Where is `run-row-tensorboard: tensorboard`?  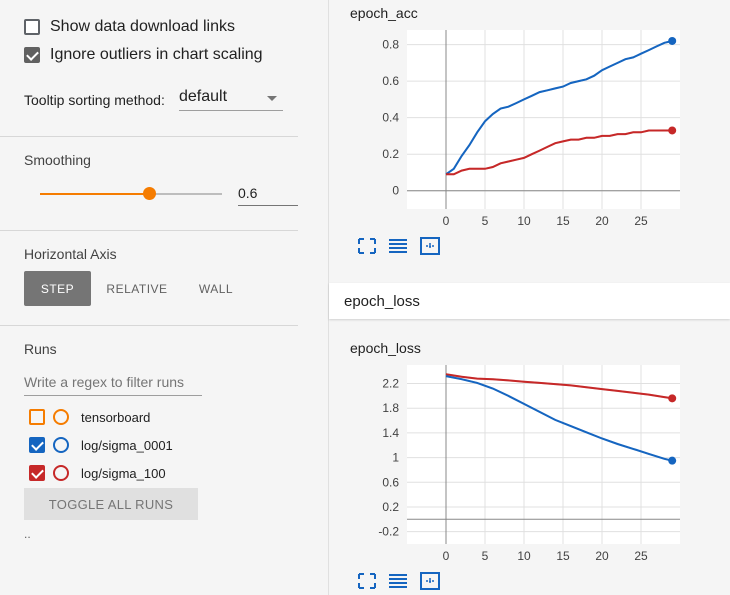 run-row-tensorboard: tensorboard is located at coordinates (89, 417).